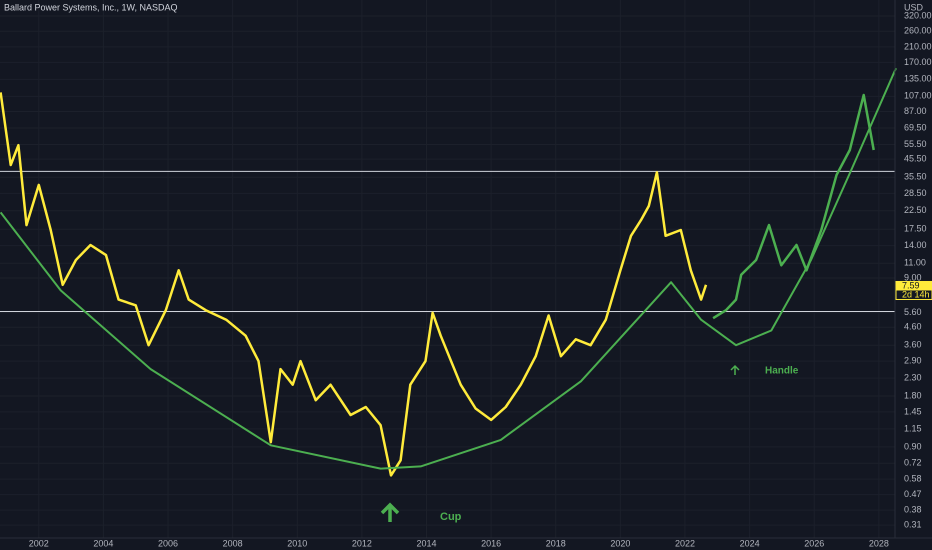 Image resolution: width=932 pixels, height=550 pixels. Describe the element at coordinates (103, 543) in the screenshot. I see `x-tick-label: 2004` at that location.